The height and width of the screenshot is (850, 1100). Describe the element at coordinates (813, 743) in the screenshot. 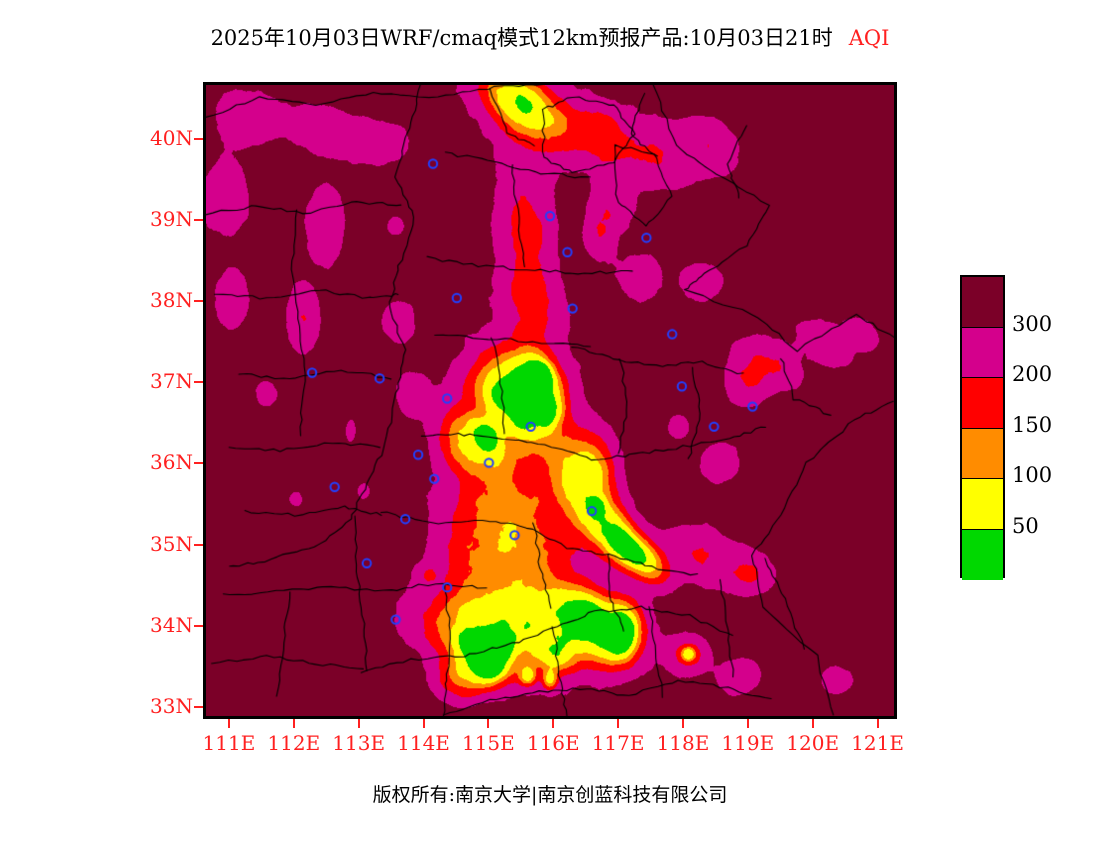

I see `lon-tick-label: 120E` at that location.